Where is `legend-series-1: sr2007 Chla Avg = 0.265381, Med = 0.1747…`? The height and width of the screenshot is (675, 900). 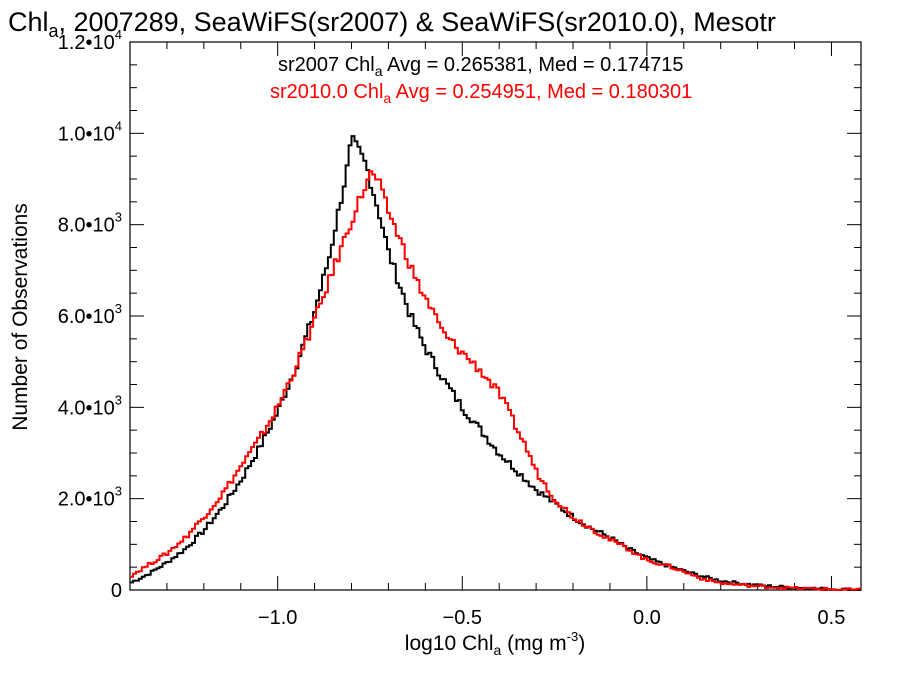 legend-series-1: sr2007 Chla Avg = 0.265381, Med = 0.1747… is located at coordinates (481, 66).